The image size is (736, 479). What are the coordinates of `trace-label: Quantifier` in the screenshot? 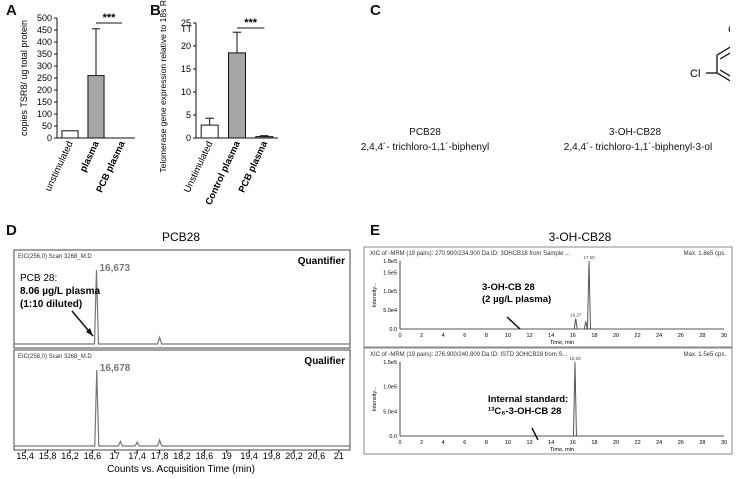 It's located at (321, 261).